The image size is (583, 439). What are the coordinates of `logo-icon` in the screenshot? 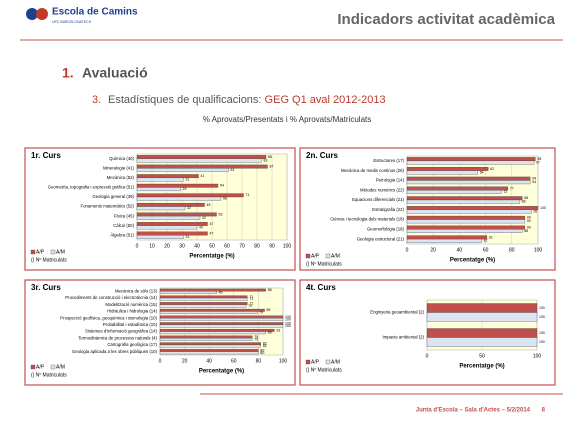 It's located at (32, 14).